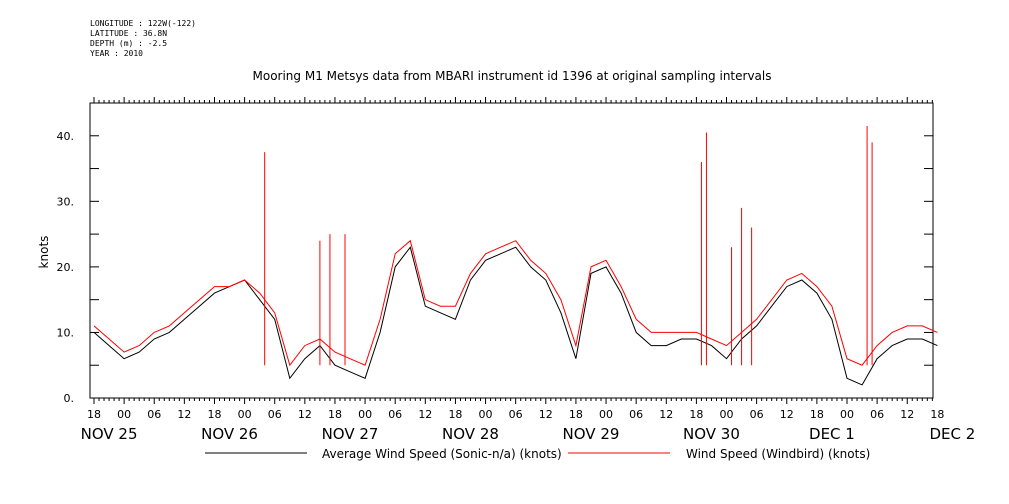 The image size is (1009, 504). Describe the element at coordinates (442, 454) in the screenshot. I see `legend-label-average: Average Wind Speed (Sonic-n/a) (knots)` at that location.